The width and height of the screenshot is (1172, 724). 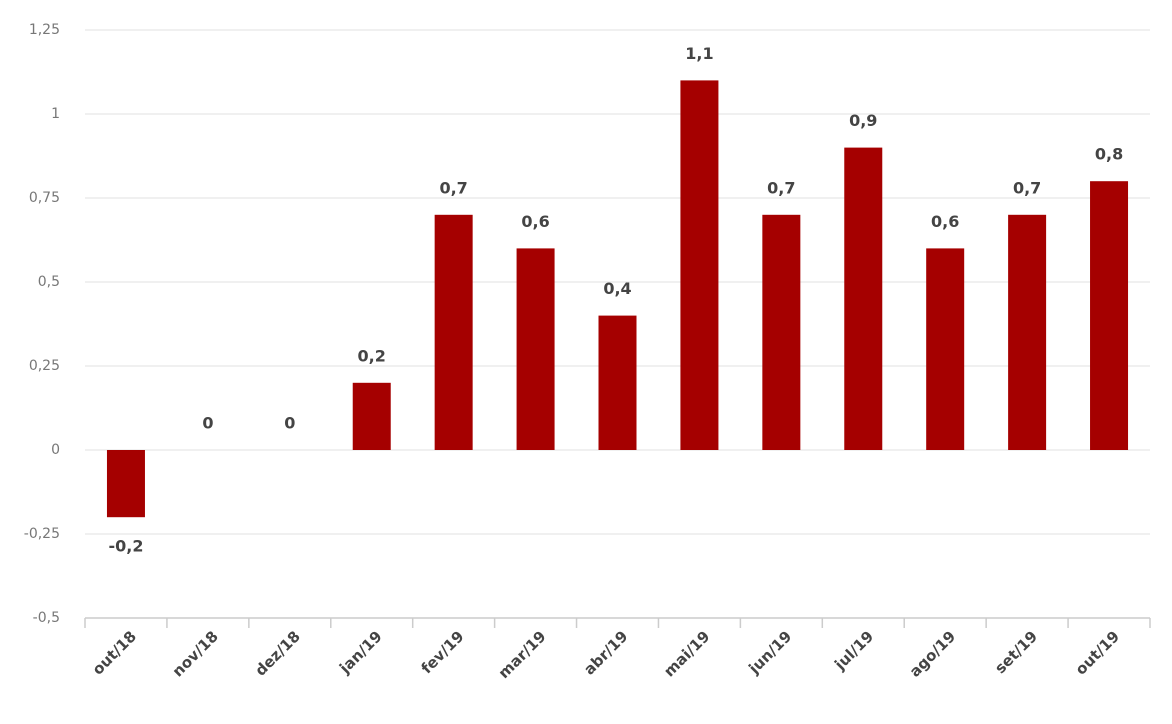 What do you see at coordinates (44, 366) in the screenshot?
I see `y-tick-label: 0,25` at bounding box center [44, 366].